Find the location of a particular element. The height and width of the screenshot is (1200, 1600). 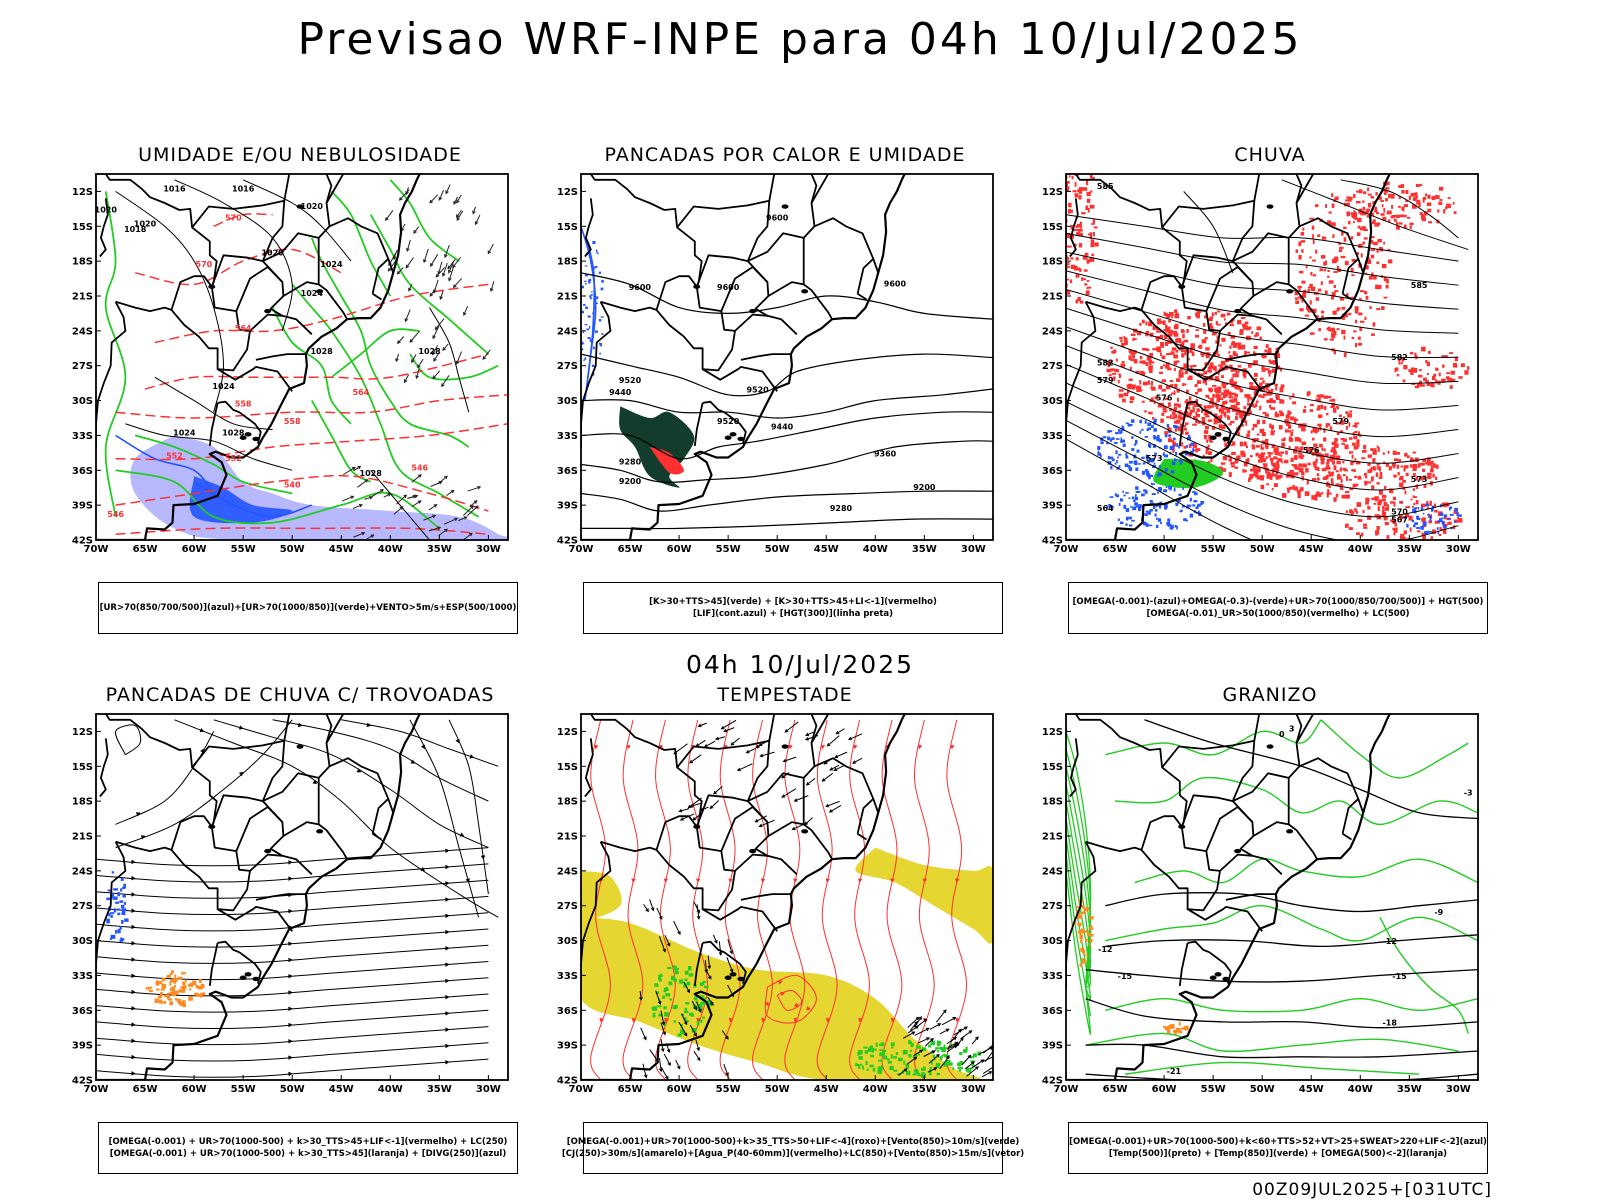

lat-tick-label: 30S is located at coordinates (567, 941).